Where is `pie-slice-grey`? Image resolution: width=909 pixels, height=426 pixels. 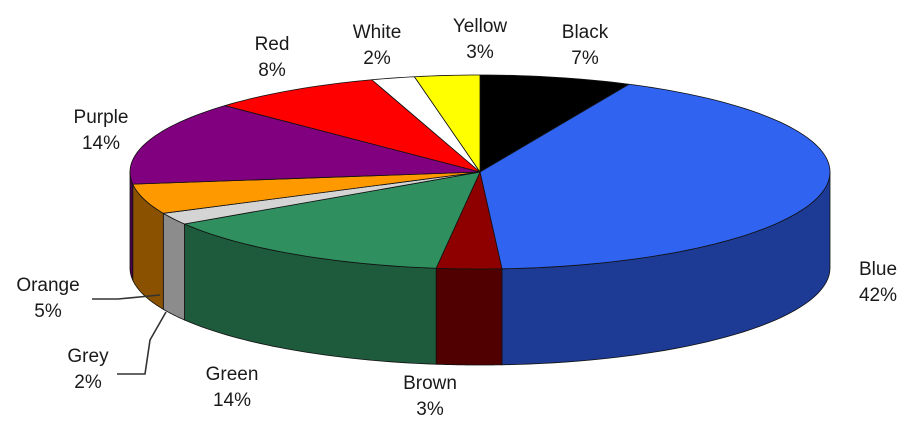
pie-slice-grey is located at coordinates (321, 198).